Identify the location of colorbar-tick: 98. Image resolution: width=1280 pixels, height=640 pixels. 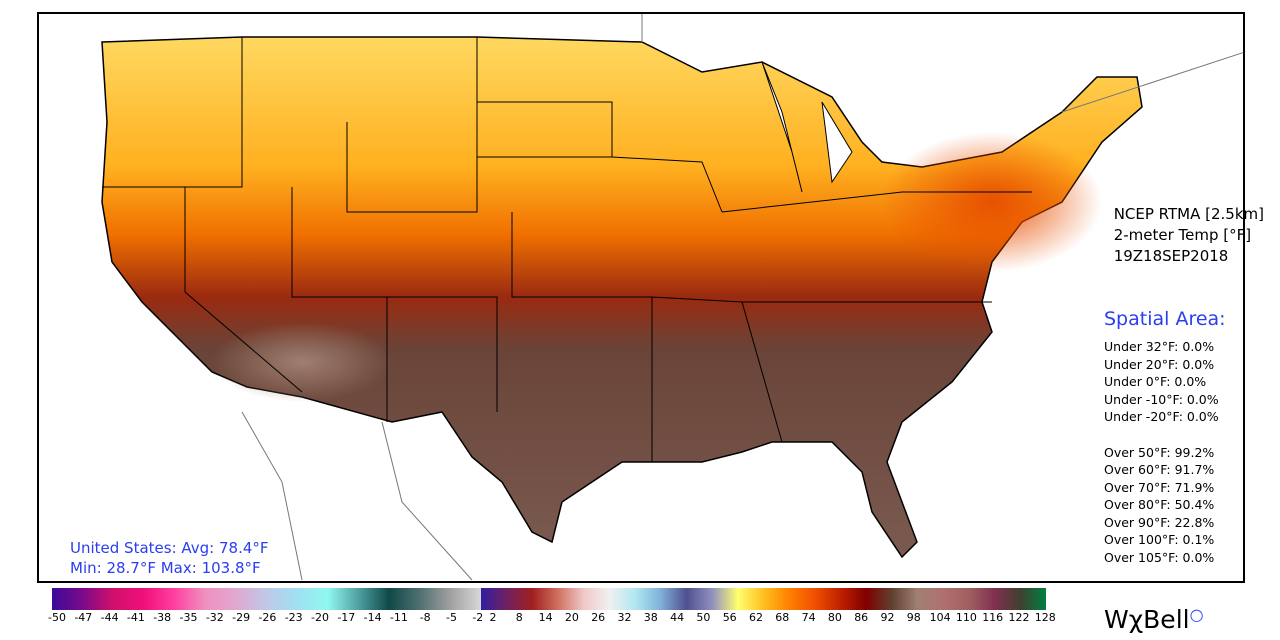
(913, 617).